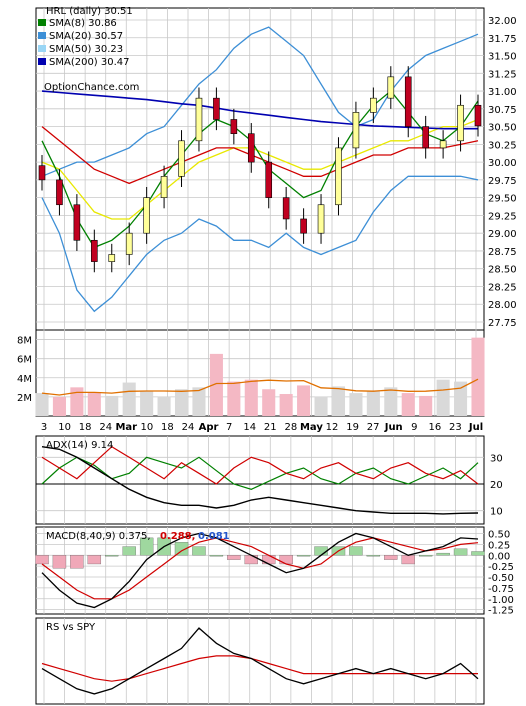 This screenshot has height=706, width=526. Describe the element at coordinates (502, 270) in the screenshot. I see `price-tick-label: 28.50` at that location.